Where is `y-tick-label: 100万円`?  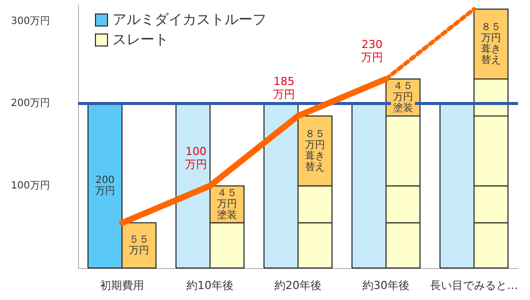
y-tick-label: 100万円 is located at coordinates (30, 186).